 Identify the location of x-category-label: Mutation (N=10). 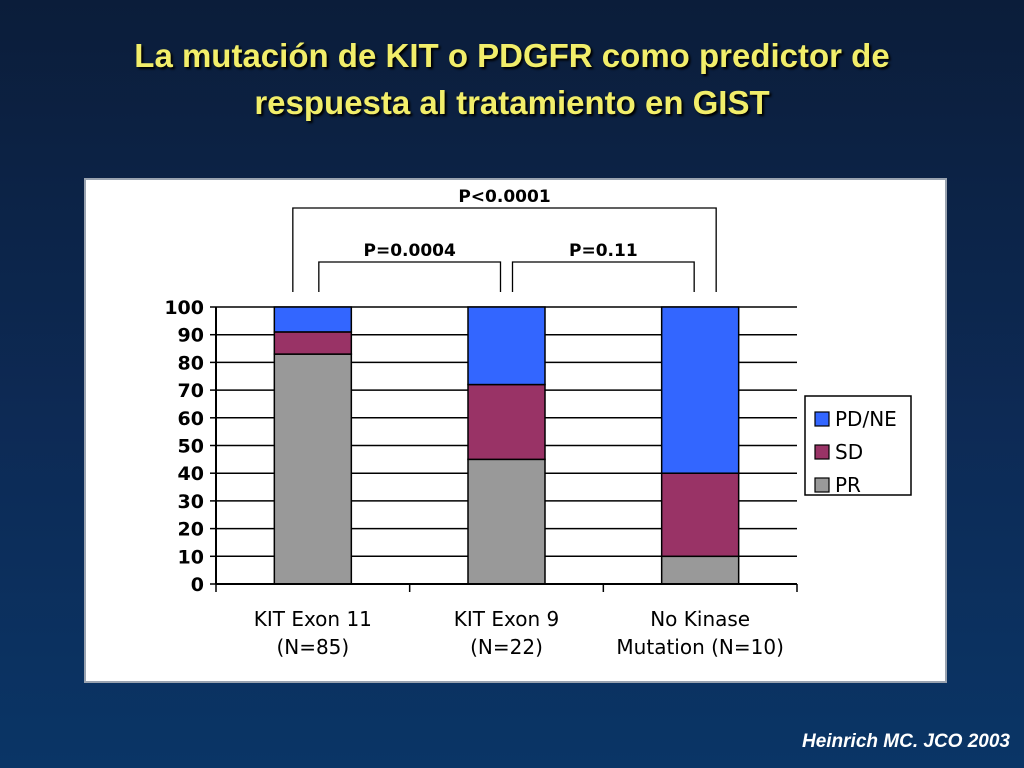
(699, 647).